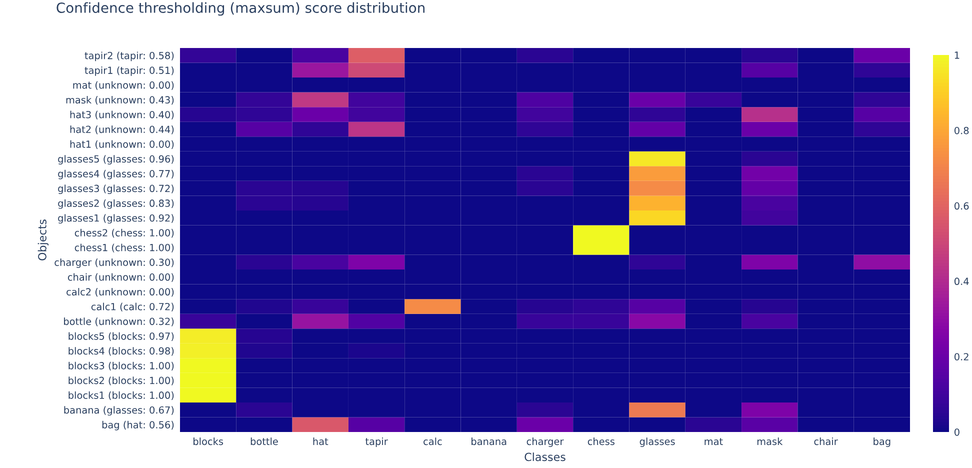 This screenshot has height=468, width=972. What do you see at coordinates (114, 263) in the screenshot?
I see `y-tick-label: charger (unknown: 0.30)` at bounding box center [114, 263].